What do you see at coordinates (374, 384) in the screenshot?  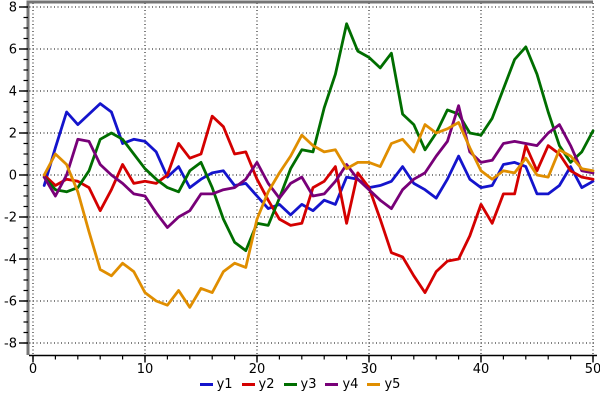 I see `legend-swatch-y5` at bounding box center [374, 384].